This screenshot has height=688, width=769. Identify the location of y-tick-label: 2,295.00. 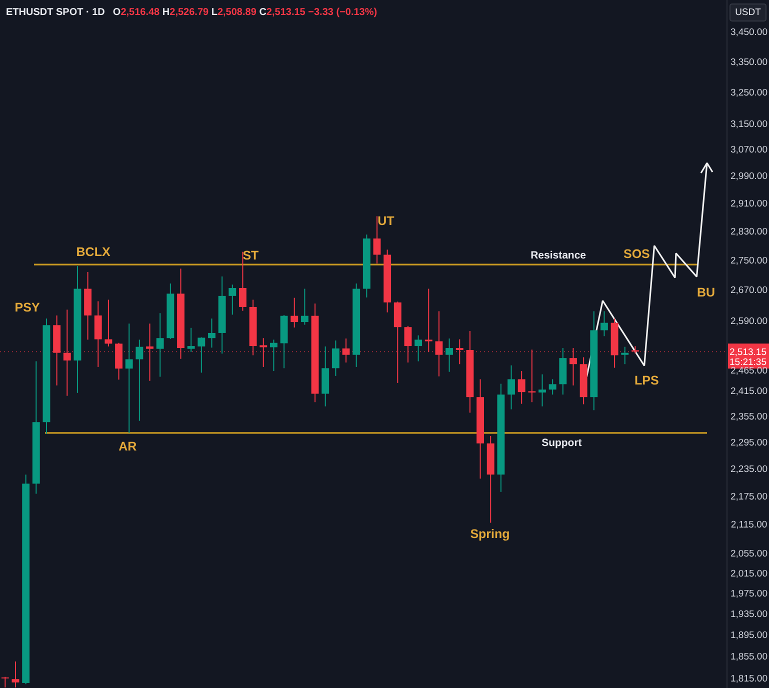
(749, 442).